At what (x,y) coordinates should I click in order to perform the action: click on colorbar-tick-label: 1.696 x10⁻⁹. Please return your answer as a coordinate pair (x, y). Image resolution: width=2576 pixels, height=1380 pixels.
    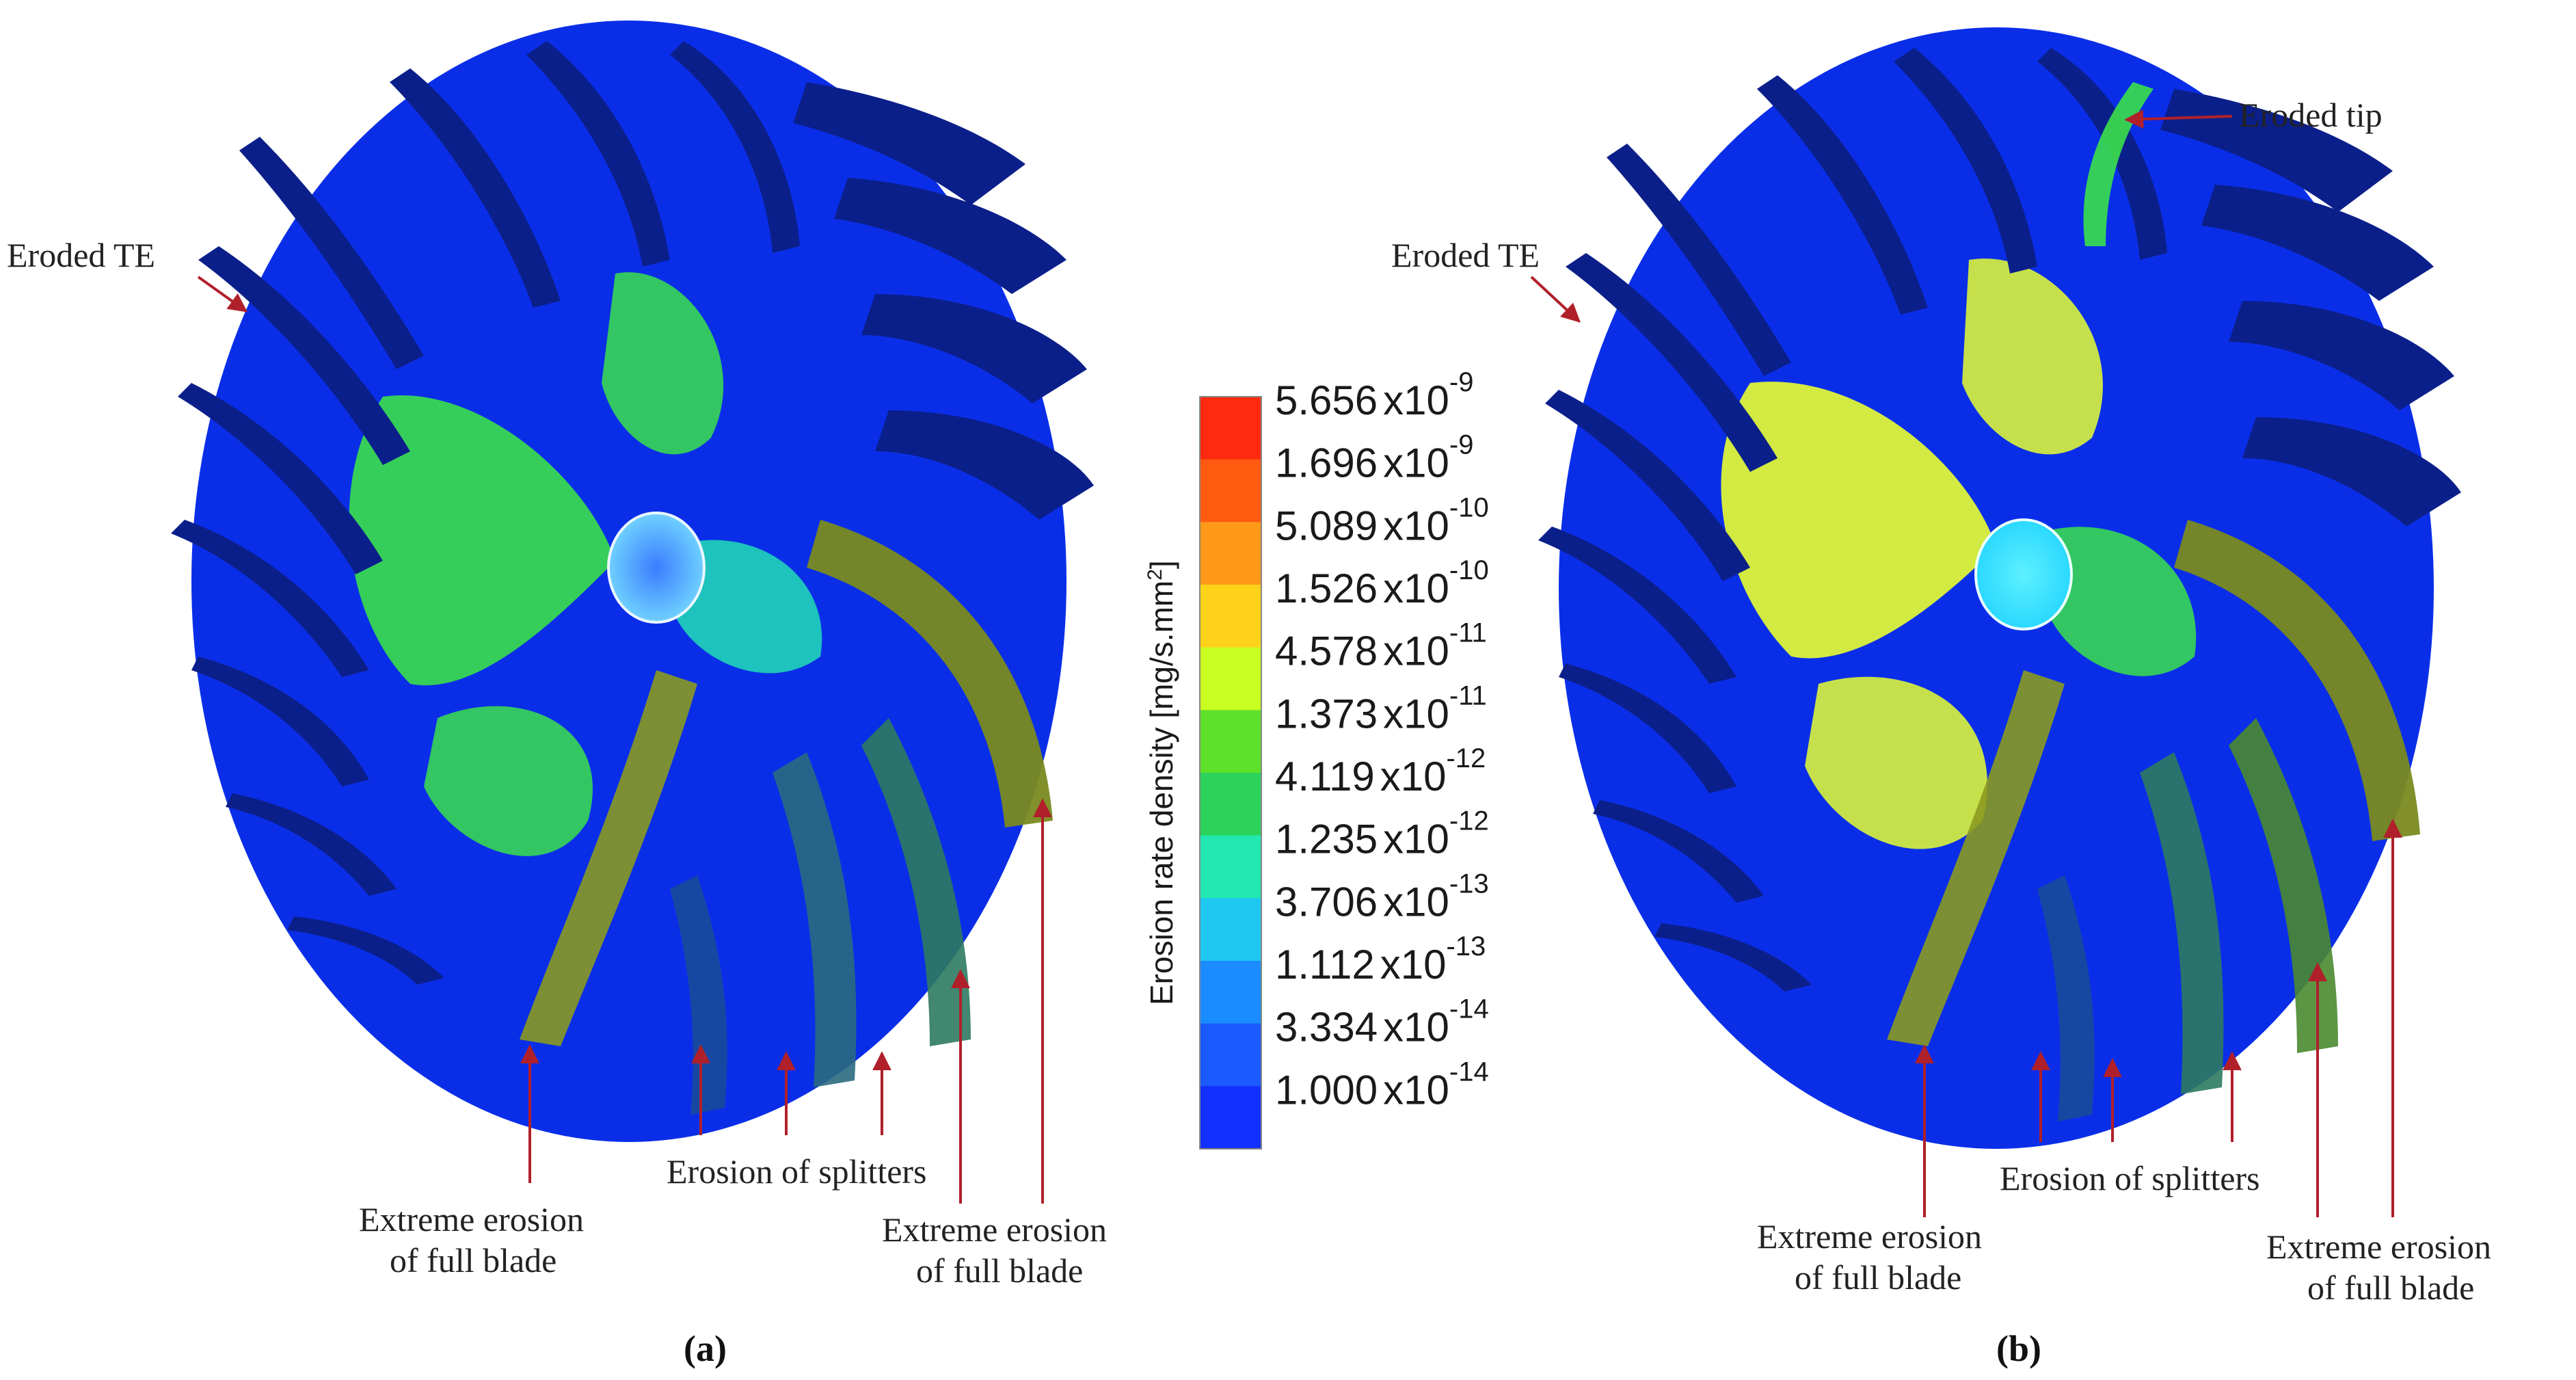
    Looking at the image, I should click on (1374, 458).